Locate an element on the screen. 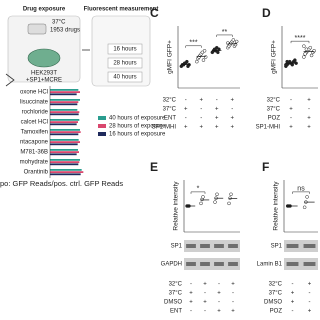  legend-label: 28 hours of exposure is located at coordinates (137, 127).